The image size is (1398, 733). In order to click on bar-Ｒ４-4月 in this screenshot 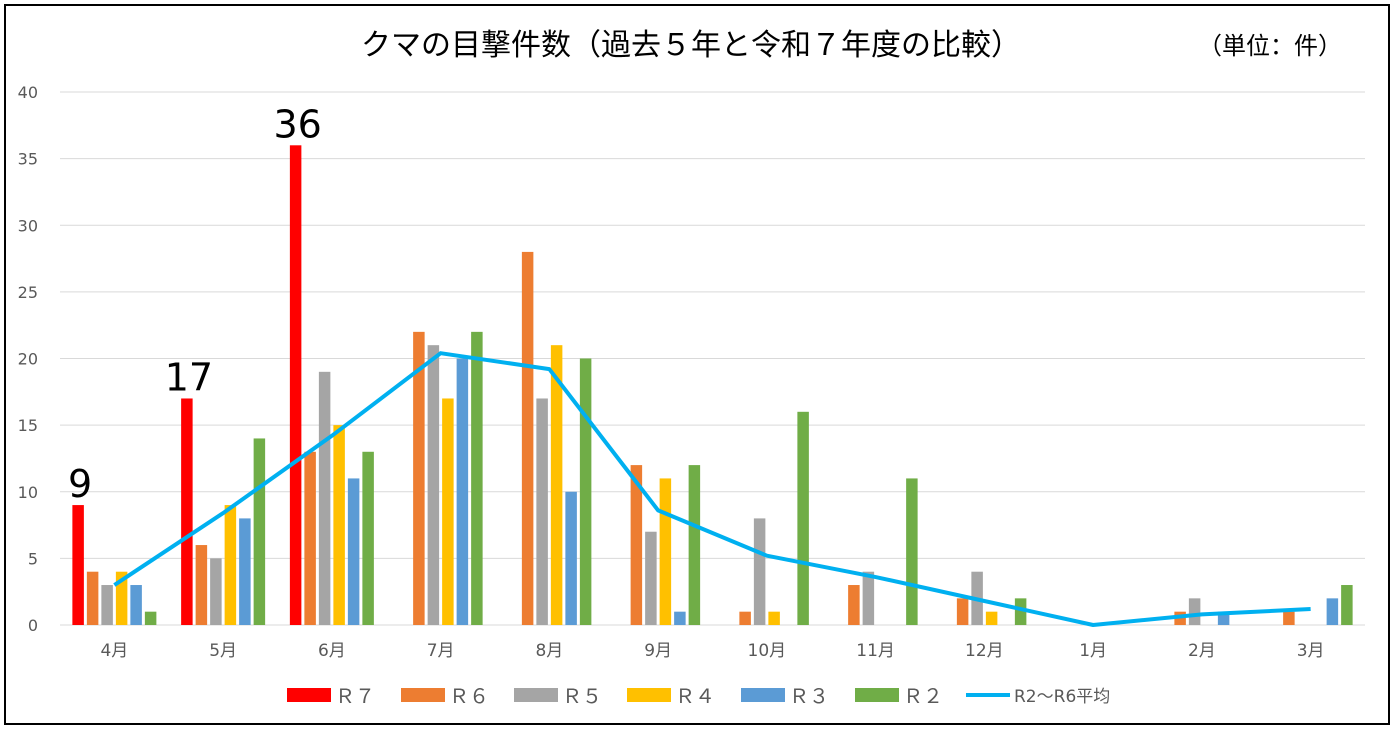, I will do `click(121, 598)`.